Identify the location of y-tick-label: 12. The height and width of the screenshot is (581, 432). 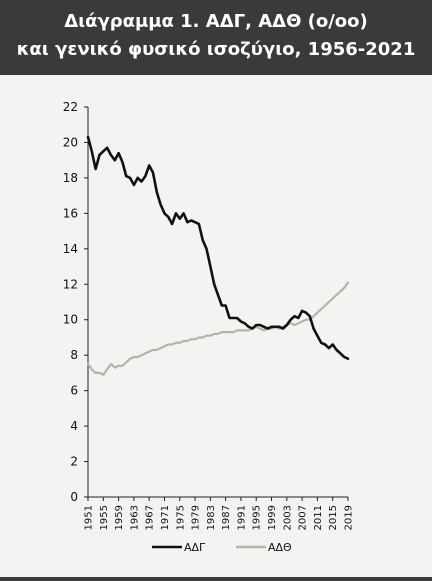
(70, 284).